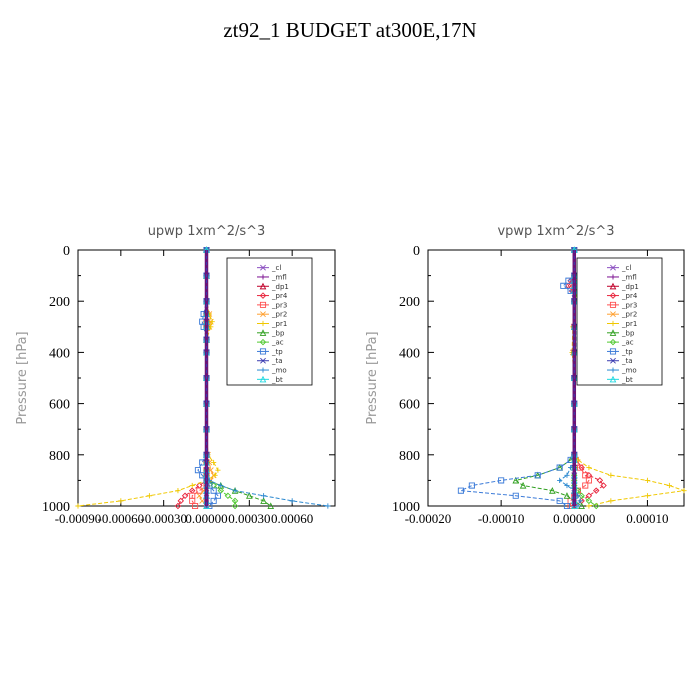  What do you see at coordinates (409, 302) in the screenshot?
I see `y-tick-label: 200` at bounding box center [409, 302].